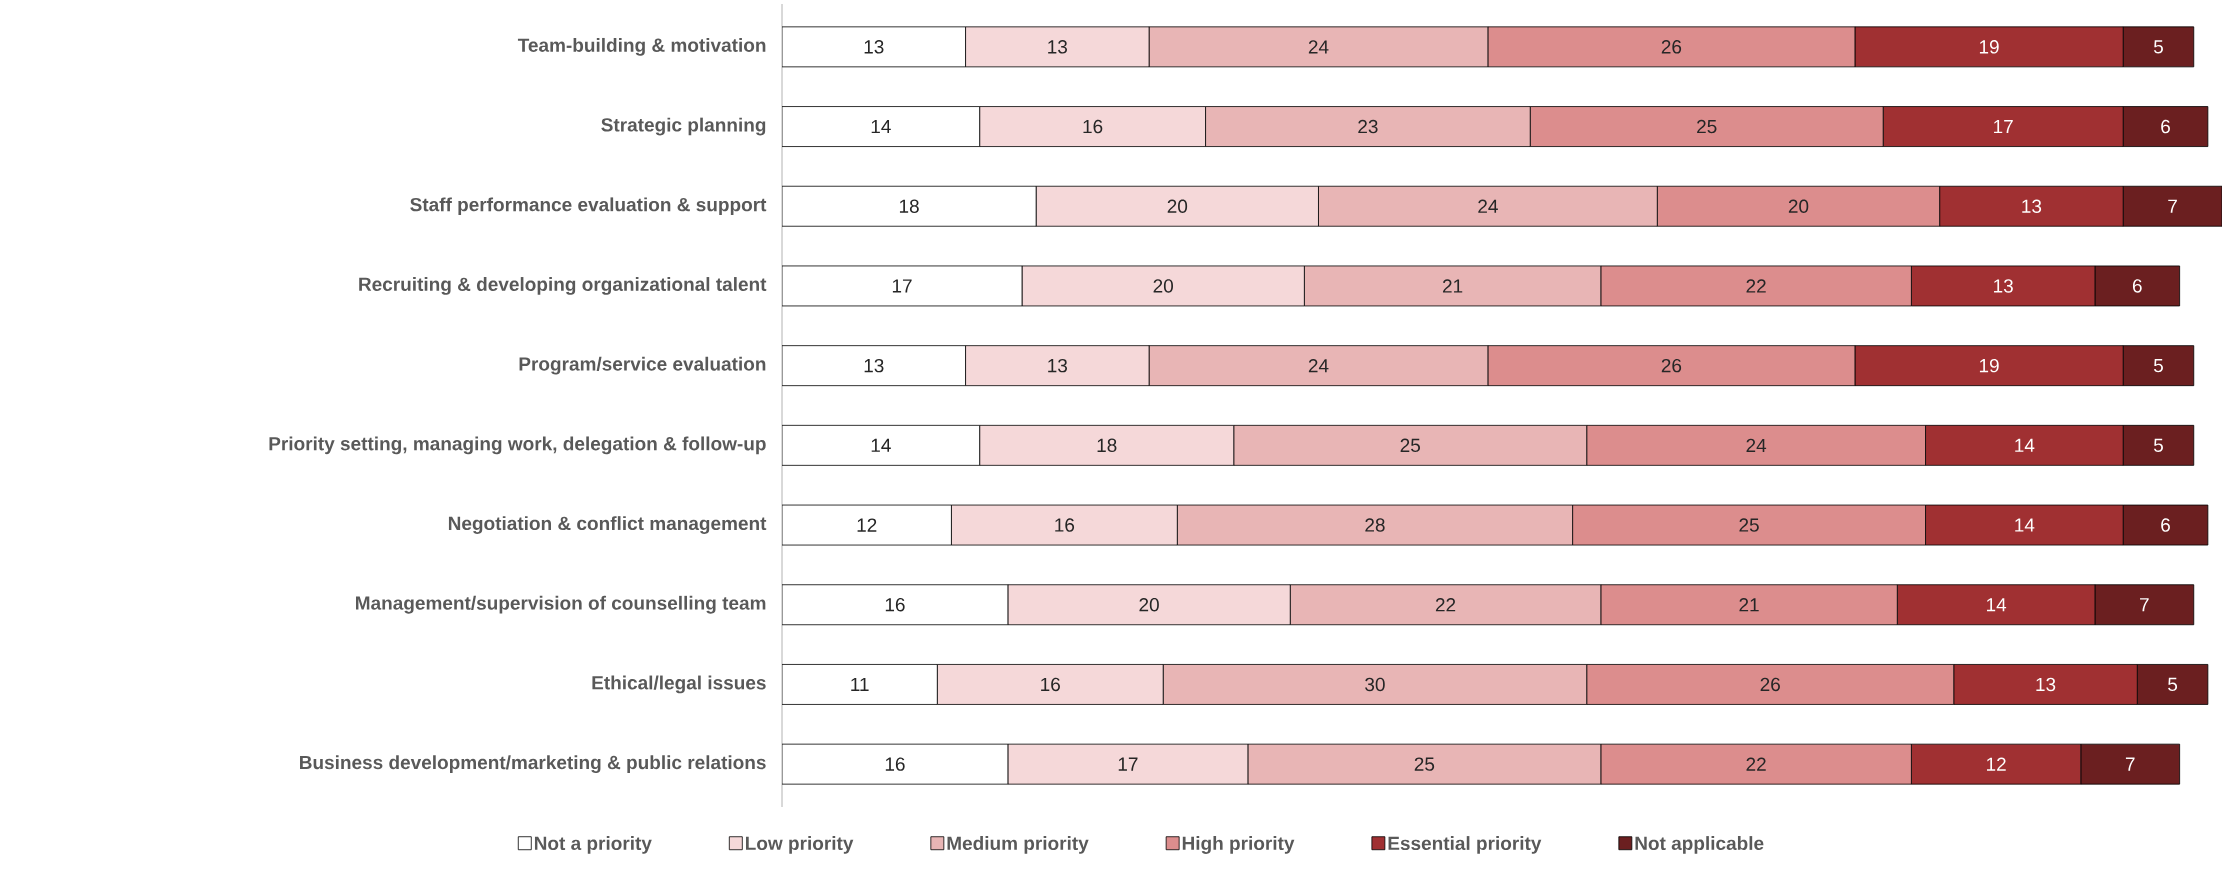 The width and height of the screenshot is (2226, 872). I want to click on data-label: 30, so click(1375, 684).